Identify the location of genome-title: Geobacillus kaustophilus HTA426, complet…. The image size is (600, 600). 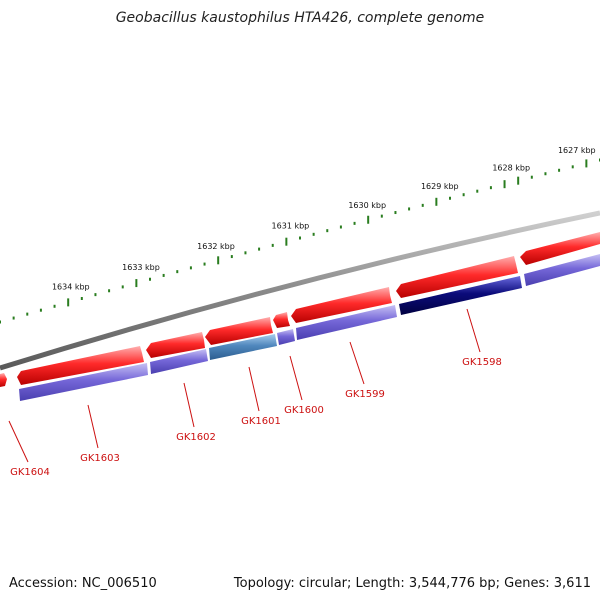
(300, 18).